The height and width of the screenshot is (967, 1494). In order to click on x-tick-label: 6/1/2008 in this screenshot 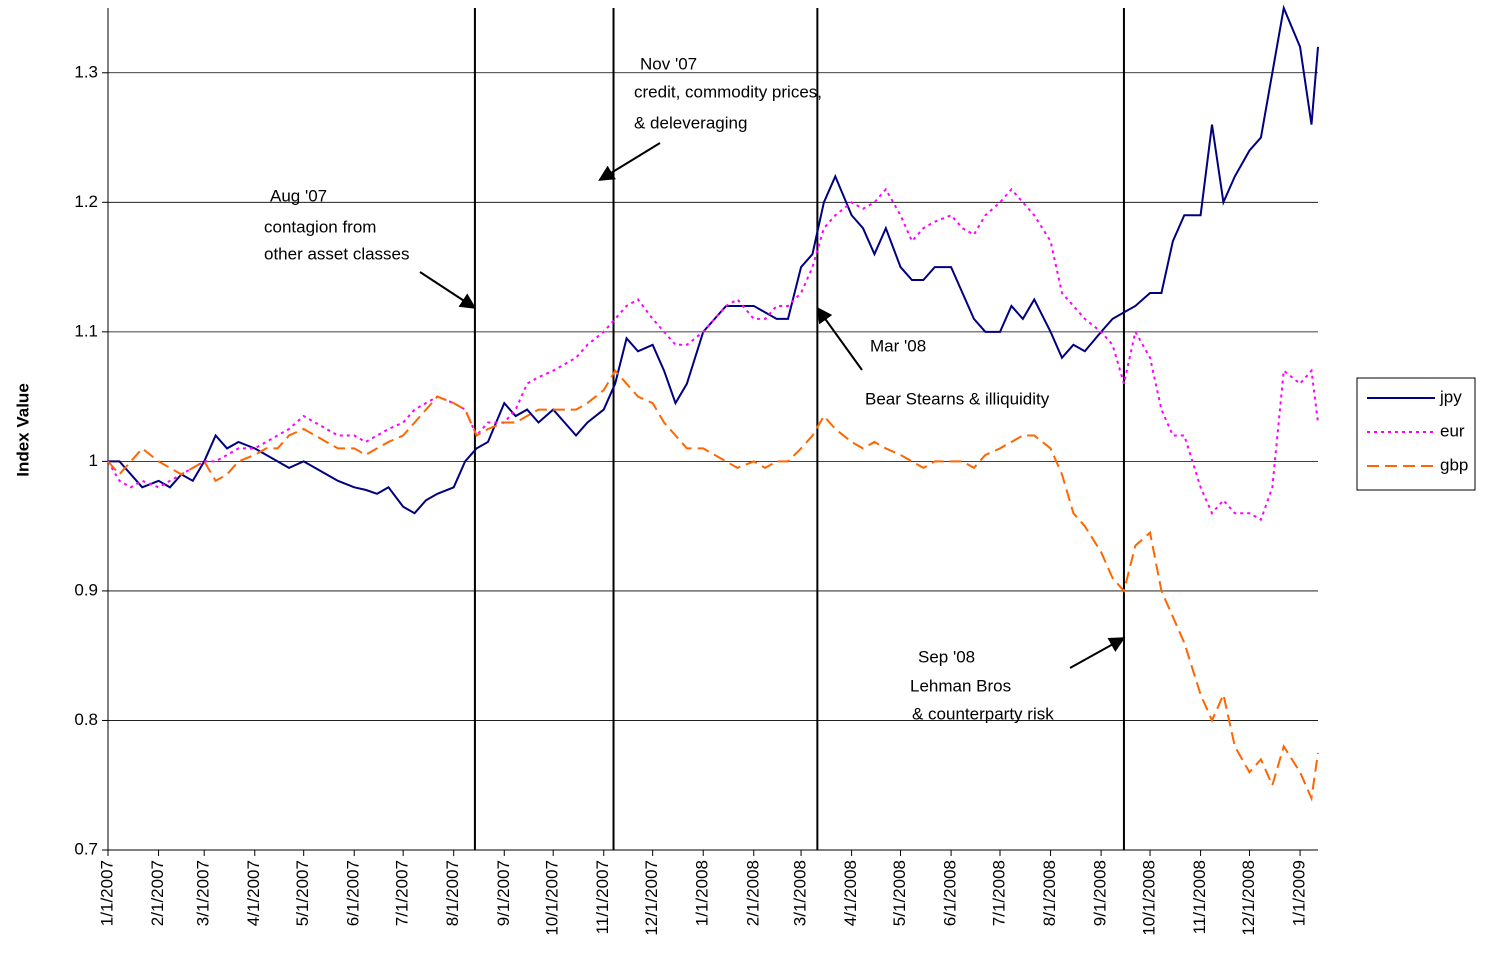, I will do `click(950, 893)`.